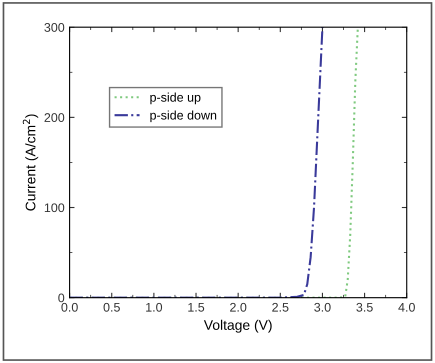 Image resolution: width=435 pixels, height=363 pixels. What do you see at coordinates (69, 307) in the screenshot?
I see `x-tick-label: 0.0` at bounding box center [69, 307].